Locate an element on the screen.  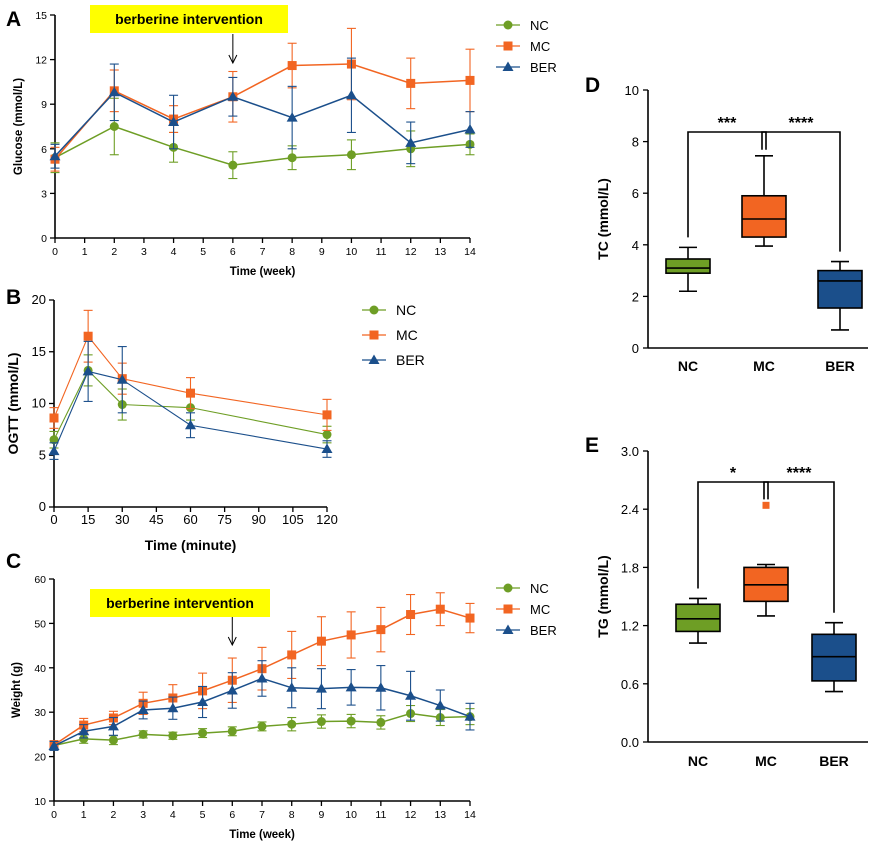
legend-marker-nc-b is located at coordinates (374, 310).